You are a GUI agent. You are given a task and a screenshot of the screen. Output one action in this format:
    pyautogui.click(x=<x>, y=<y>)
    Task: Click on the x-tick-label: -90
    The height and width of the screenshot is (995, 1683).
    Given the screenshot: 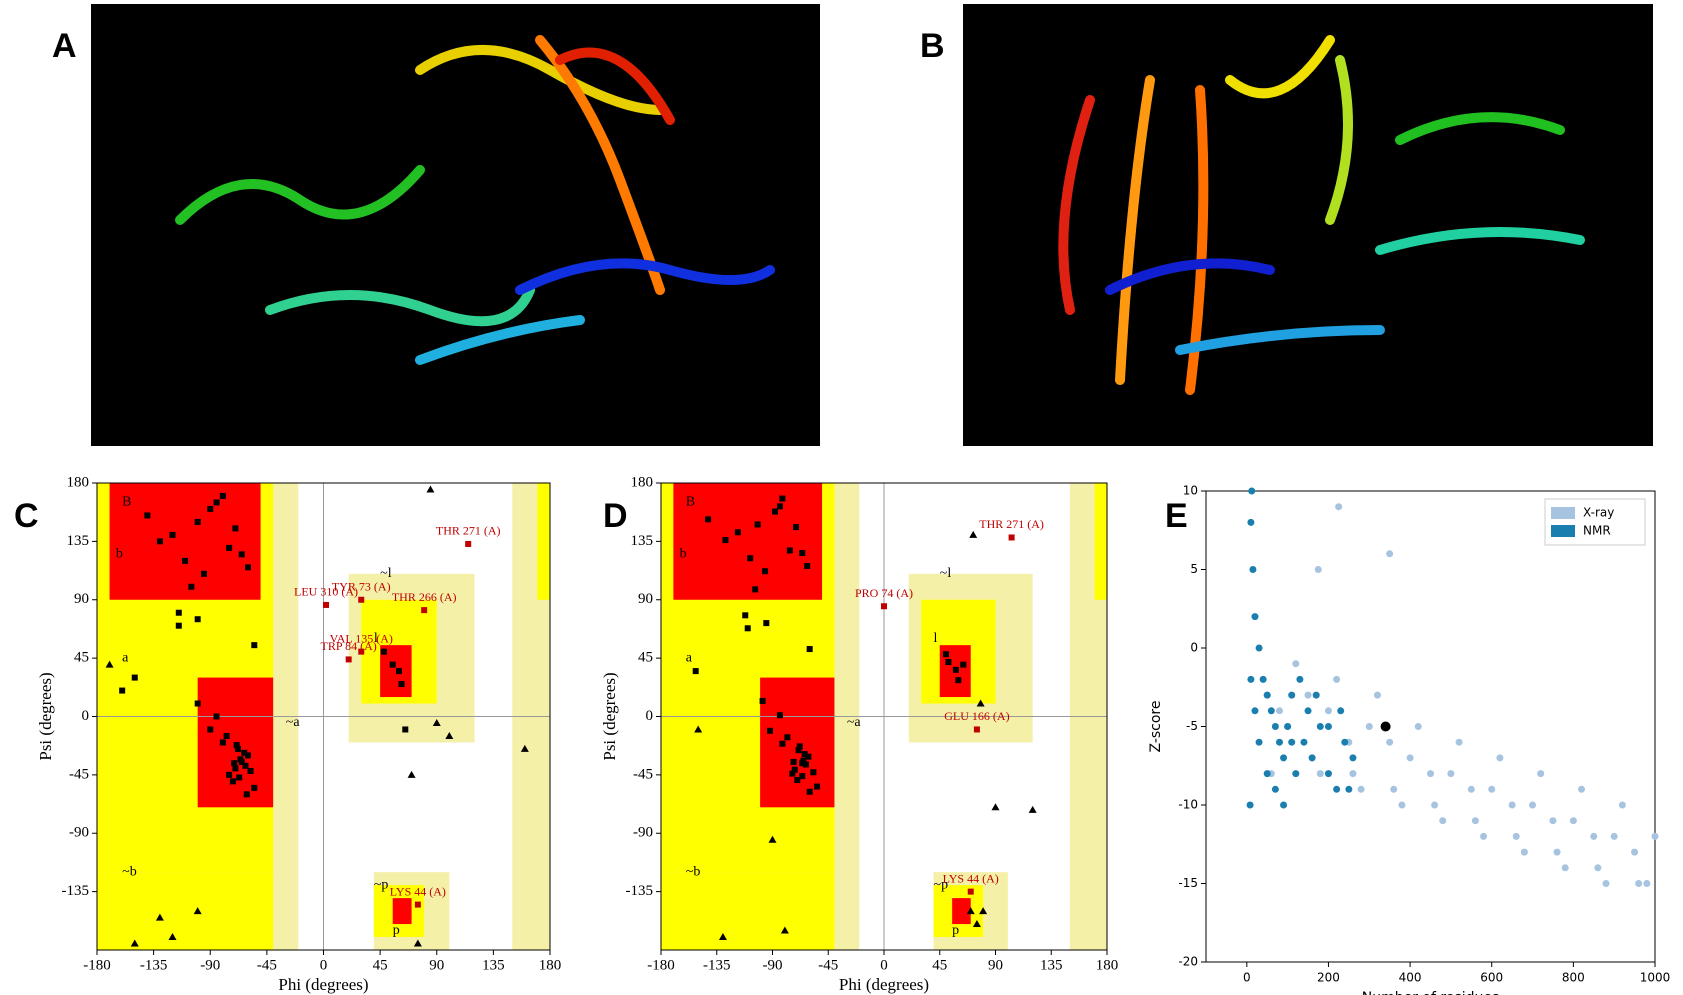 What is the action you would take?
    pyautogui.click(x=773, y=965)
    